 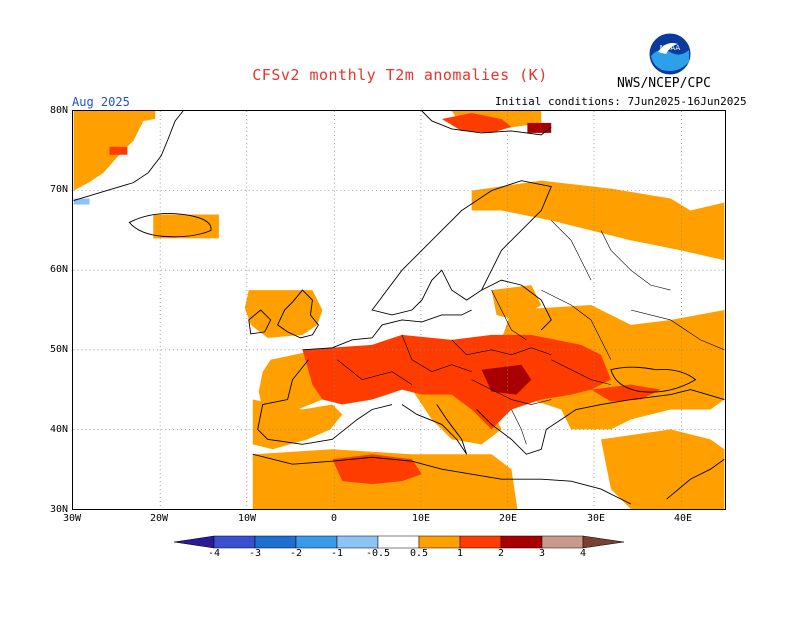 I want to click on lat-label-60n: 60N, so click(x=58, y=269).